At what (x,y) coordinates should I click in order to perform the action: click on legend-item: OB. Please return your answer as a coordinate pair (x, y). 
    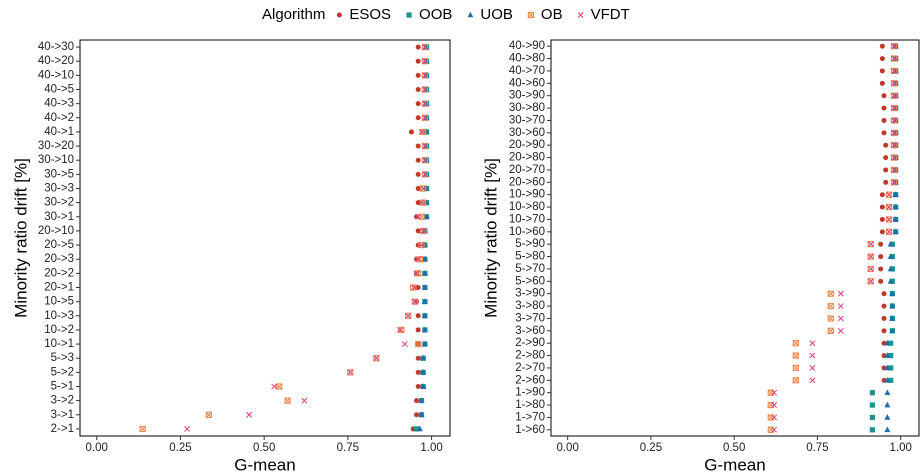
    Looking at the image, I should click on (545, 14).